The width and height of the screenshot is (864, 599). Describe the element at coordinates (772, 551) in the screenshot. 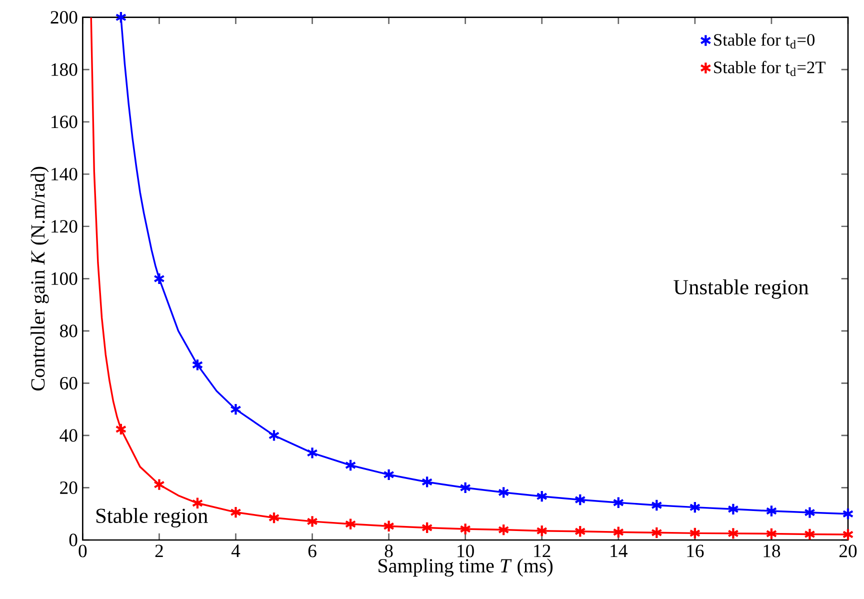

I see `x-tick-label: 18` at that location.